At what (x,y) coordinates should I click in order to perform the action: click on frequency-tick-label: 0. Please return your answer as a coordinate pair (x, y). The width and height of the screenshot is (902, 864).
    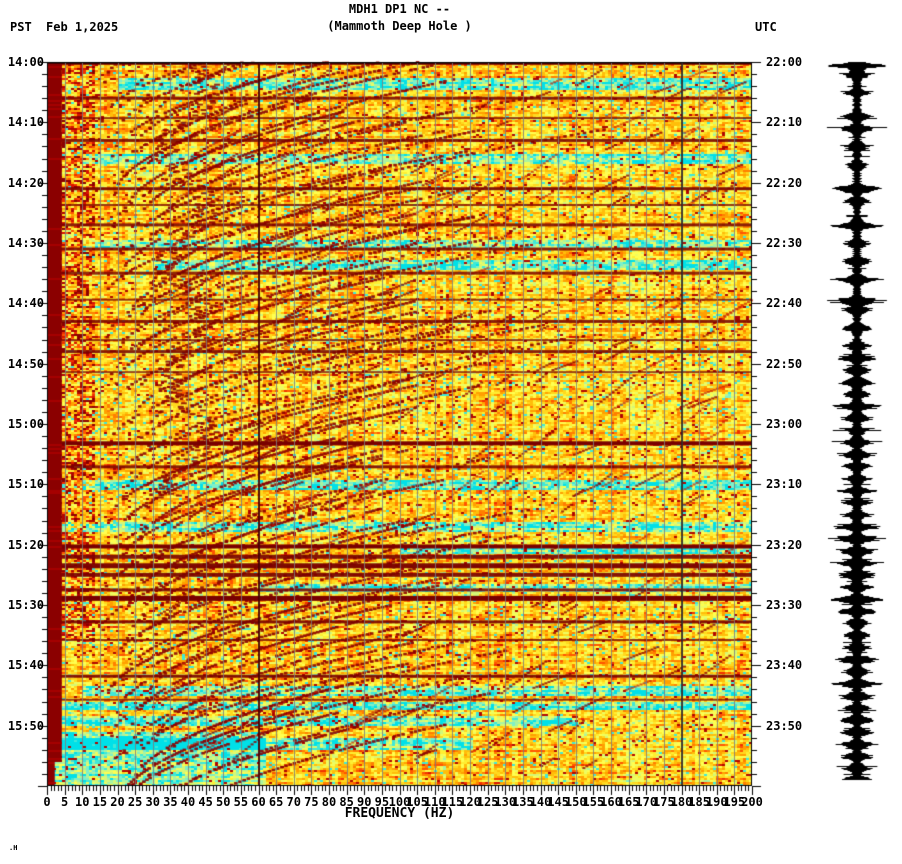
    Looking at the image, I should click on (47, 802).